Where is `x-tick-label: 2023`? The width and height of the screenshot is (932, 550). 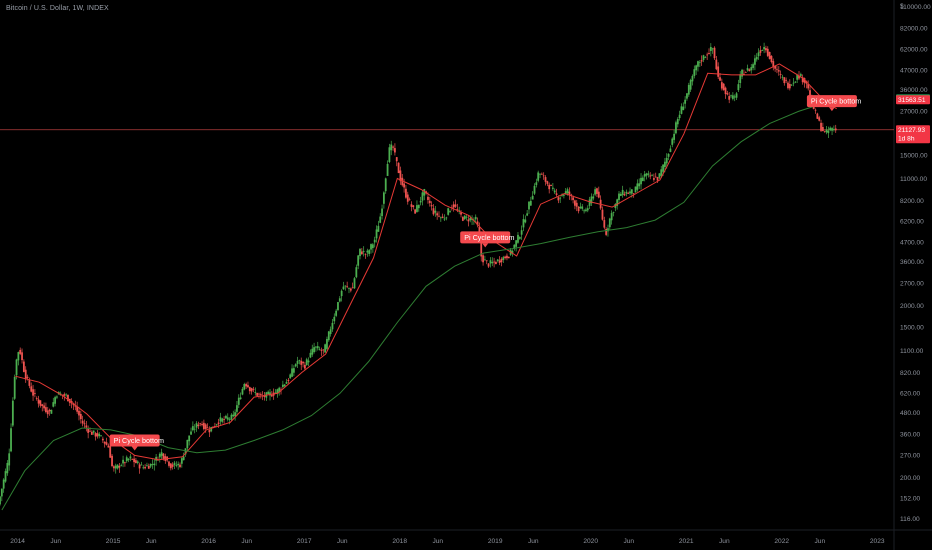 x-tick-label: 2023 is located at coordinates (877, 541).